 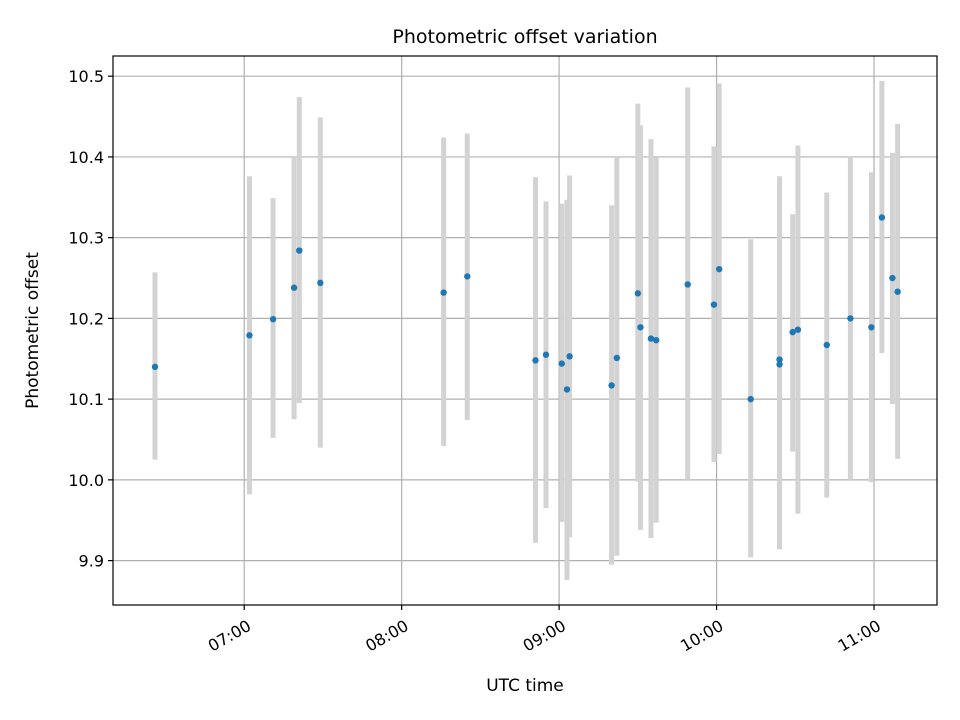 What do you see at coordinates (86, 318) in the screenshot?
I see `y-tick-label: 10.2` at bounding box center [86, 318].